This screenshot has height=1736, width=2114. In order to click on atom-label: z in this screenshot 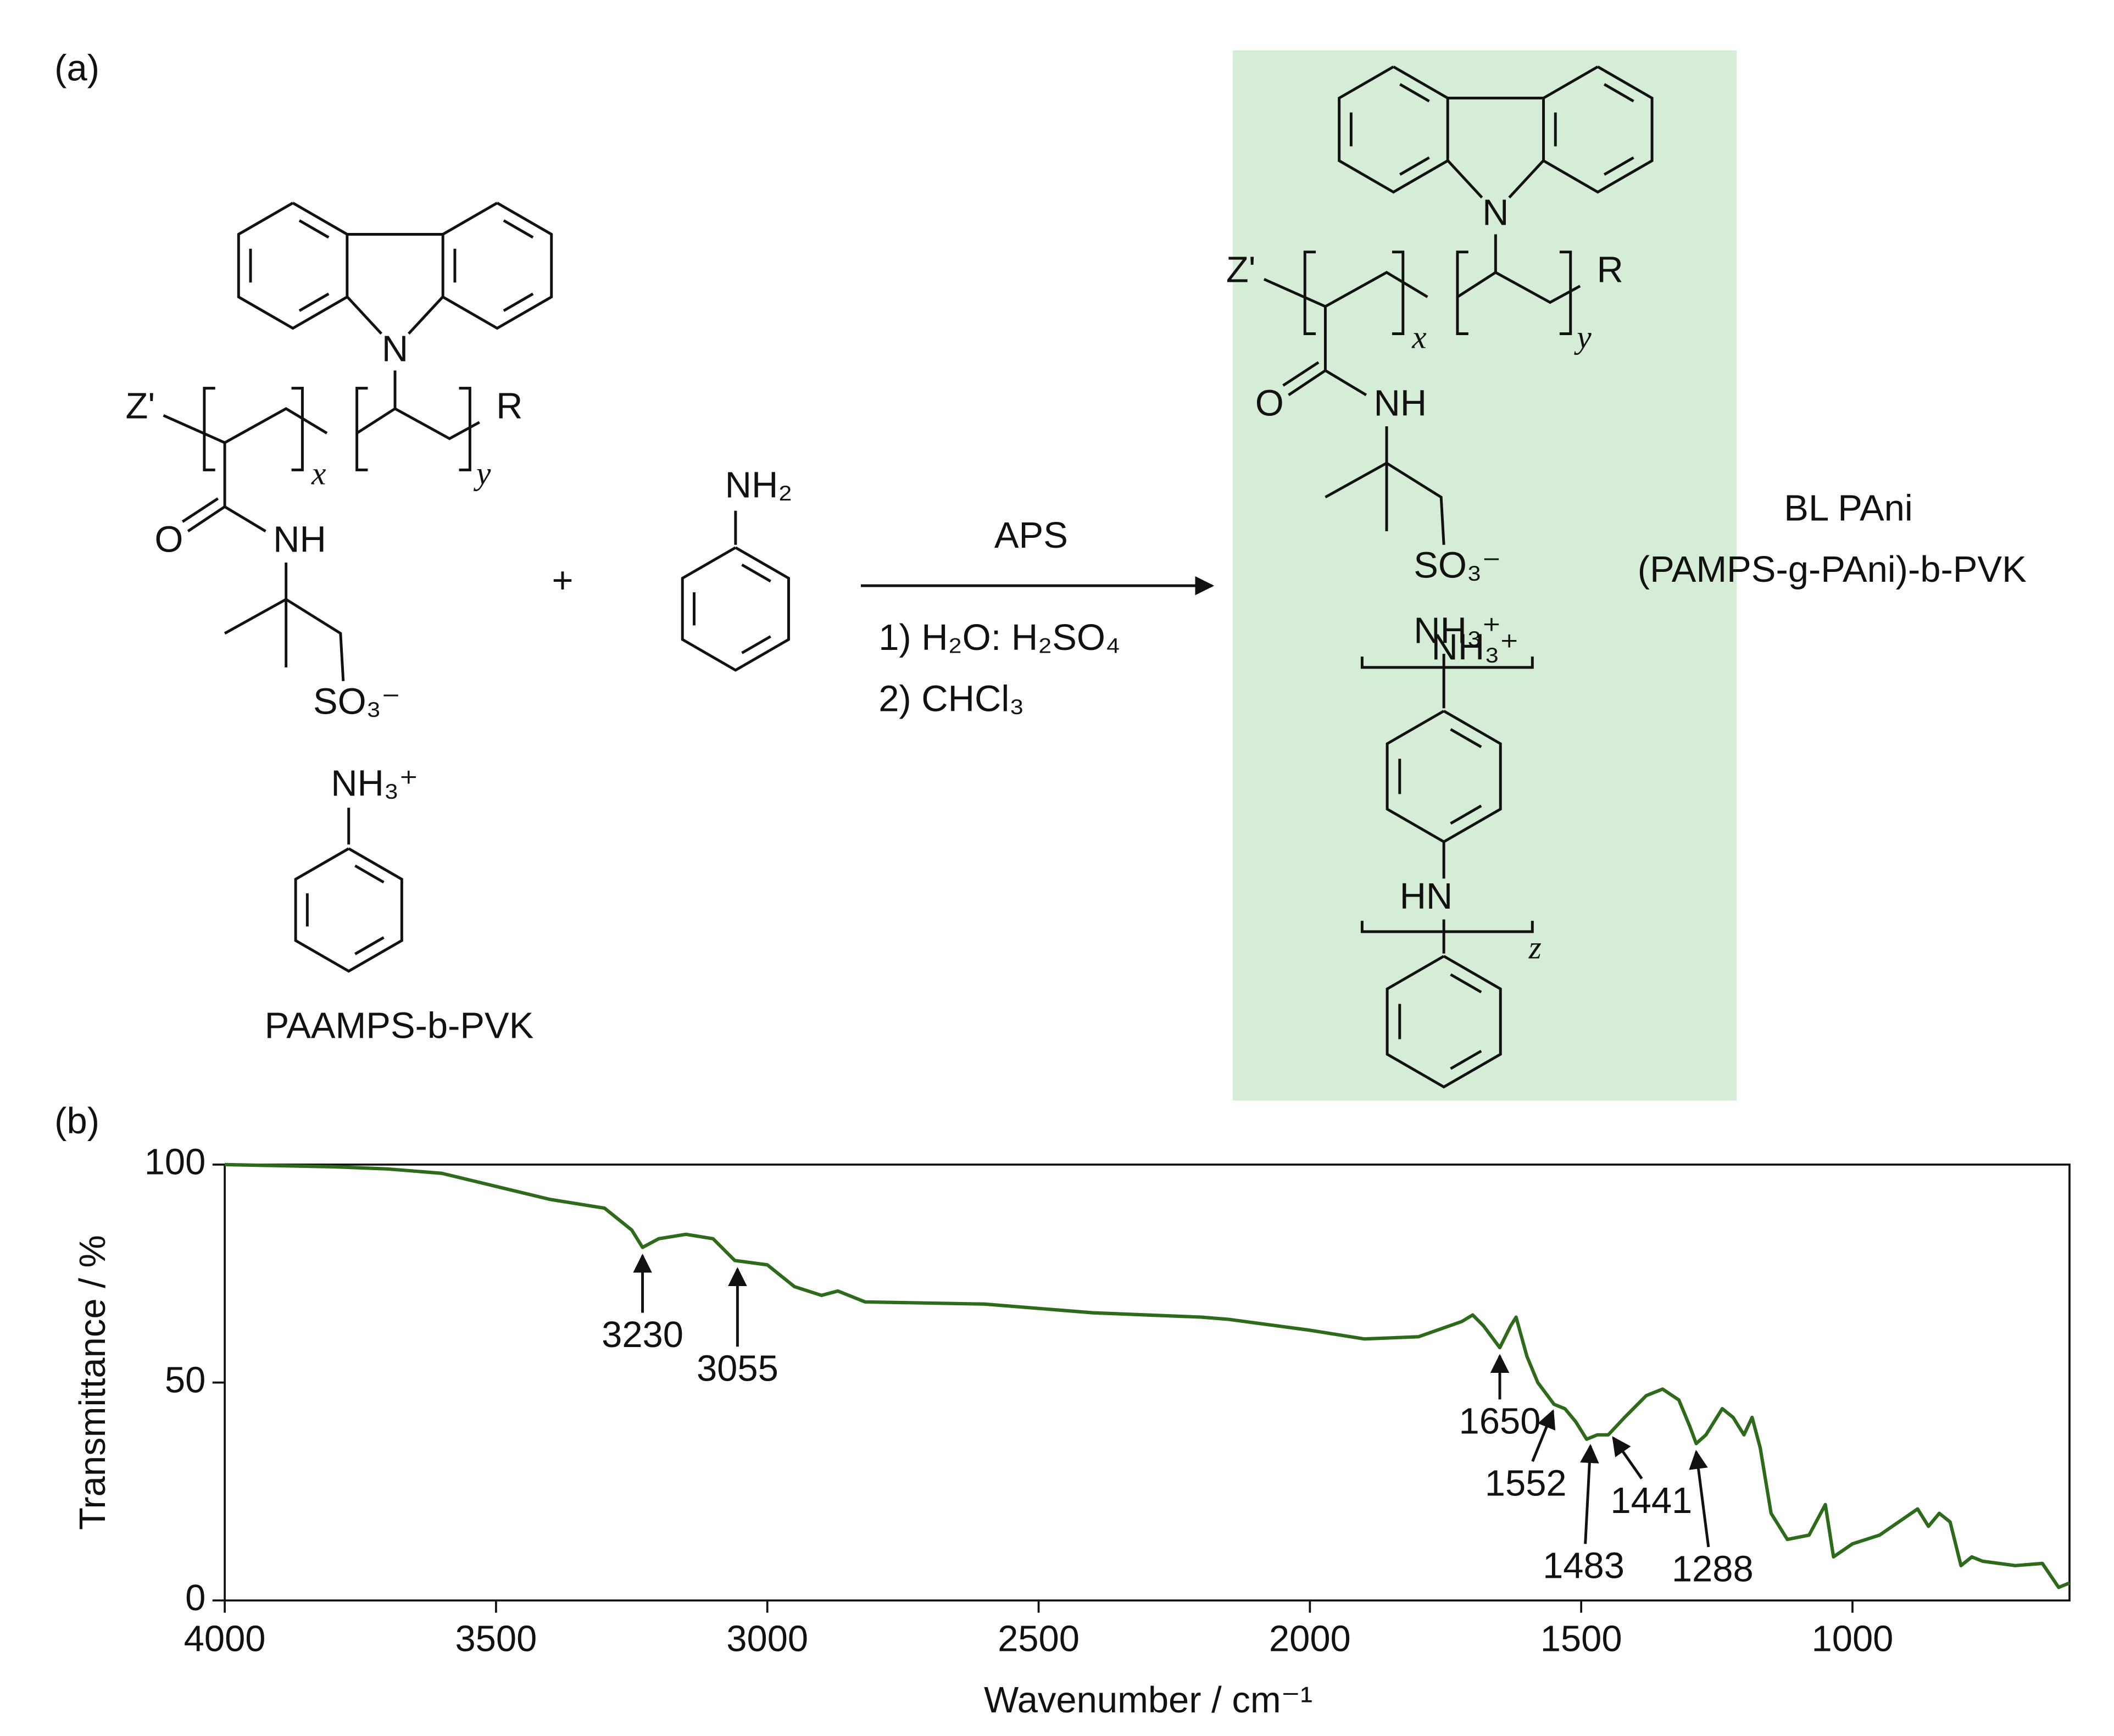, I will do `click(1535, 947)`.